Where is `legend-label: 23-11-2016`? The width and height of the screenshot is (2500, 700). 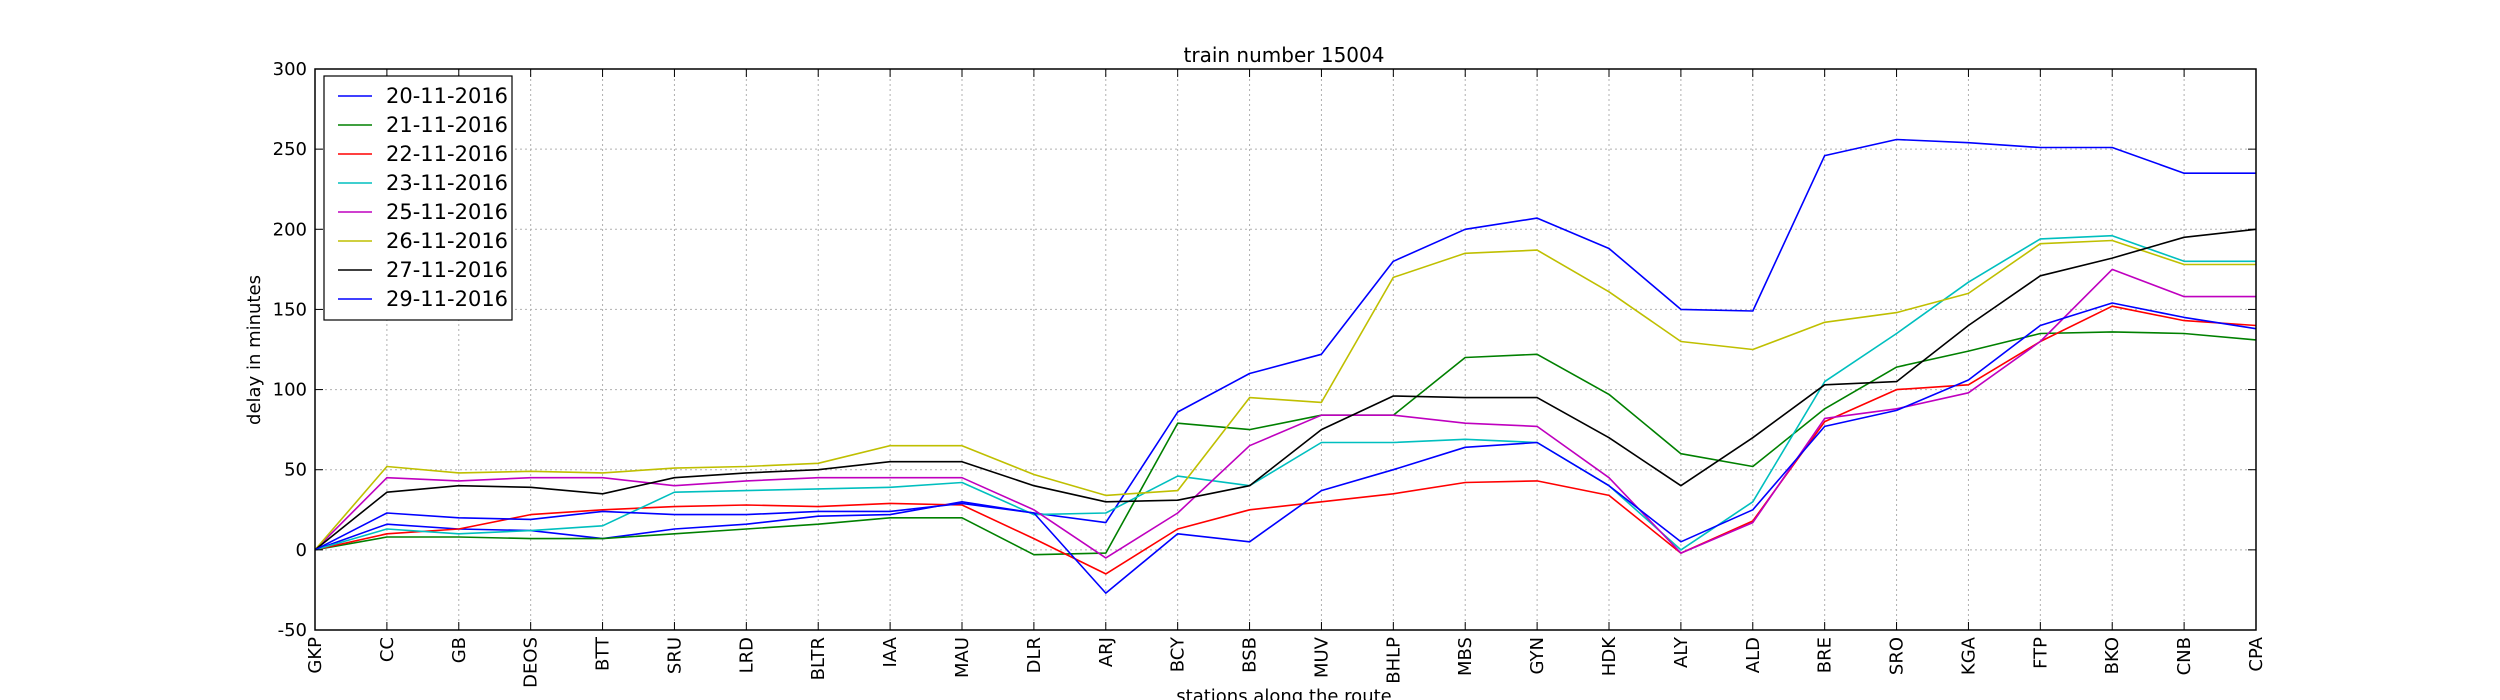 legend-label: 23-11-2016 is located at coordinates (447, 183).